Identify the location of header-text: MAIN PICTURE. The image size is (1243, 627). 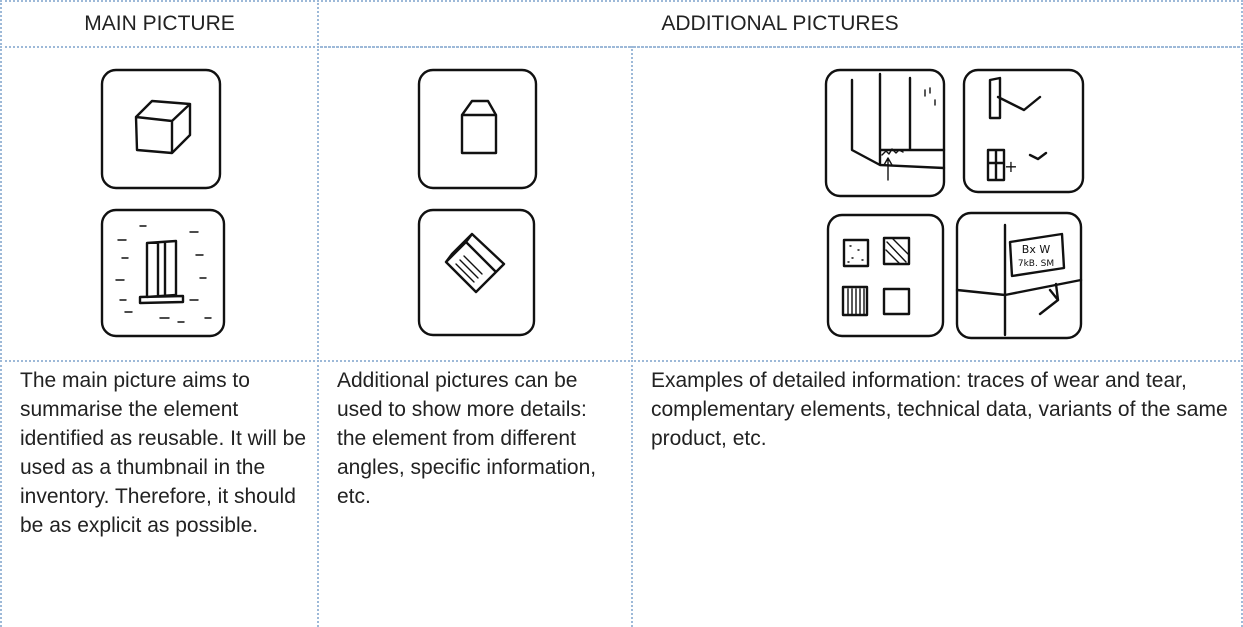
(159, 23).